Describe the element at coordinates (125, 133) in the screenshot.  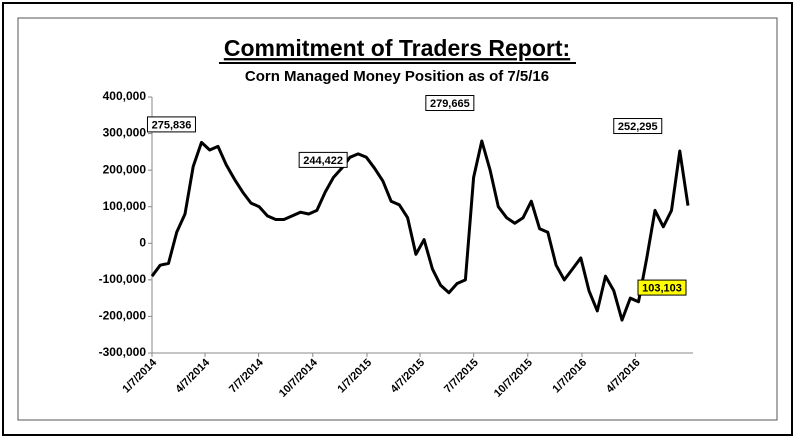
I see `y-tick-label: 300,000` at that location.